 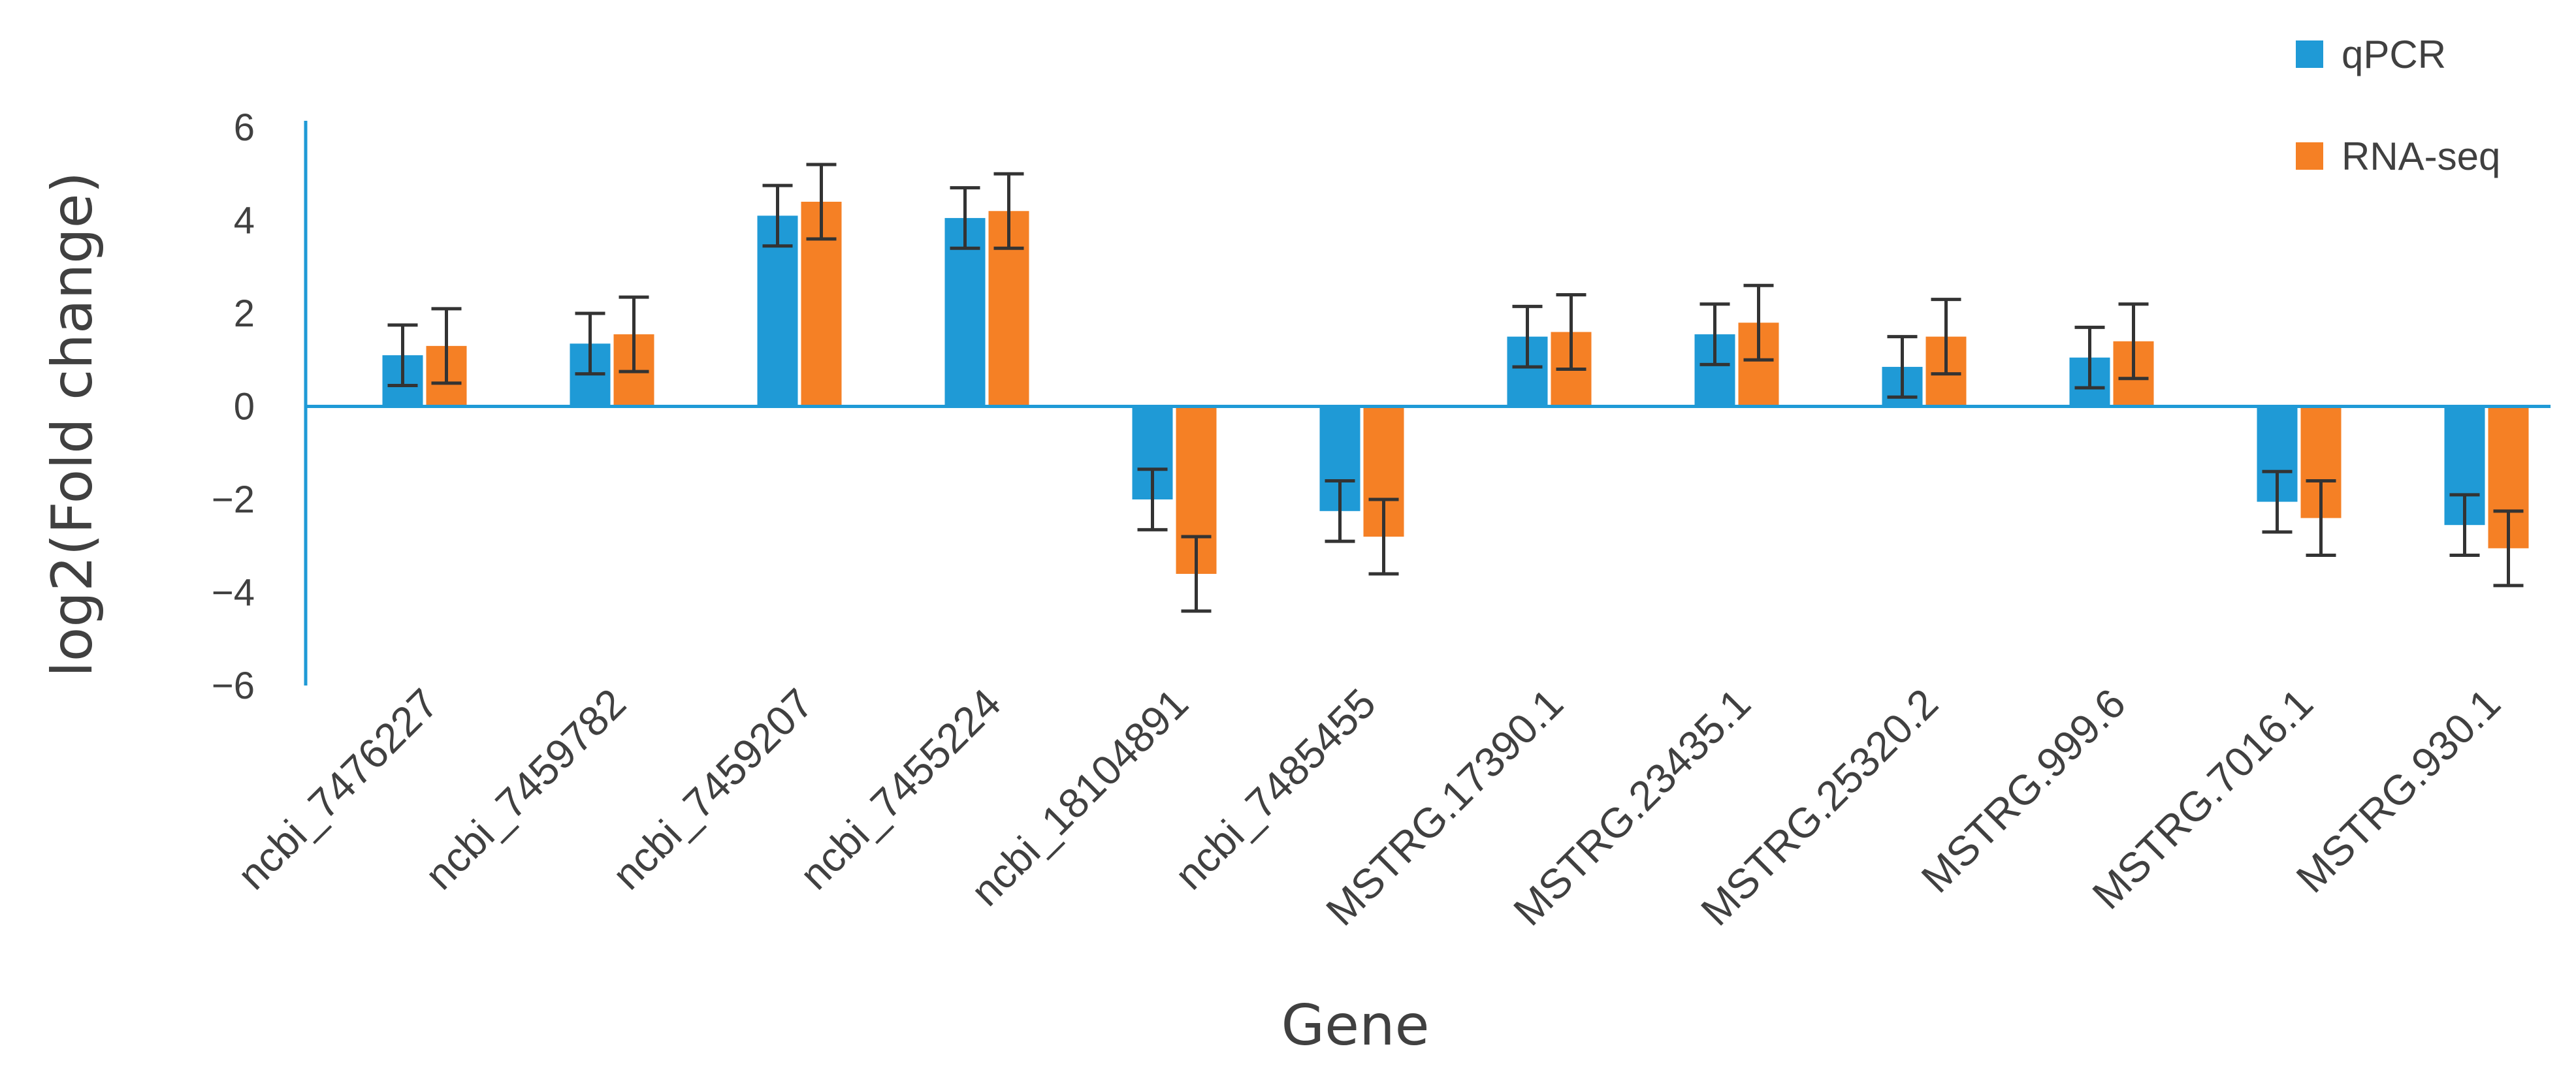 What do you see at coordinates (233, 500) in the screenshot?
I see `y-tick-label: −2` at bounding box center [233, 500].